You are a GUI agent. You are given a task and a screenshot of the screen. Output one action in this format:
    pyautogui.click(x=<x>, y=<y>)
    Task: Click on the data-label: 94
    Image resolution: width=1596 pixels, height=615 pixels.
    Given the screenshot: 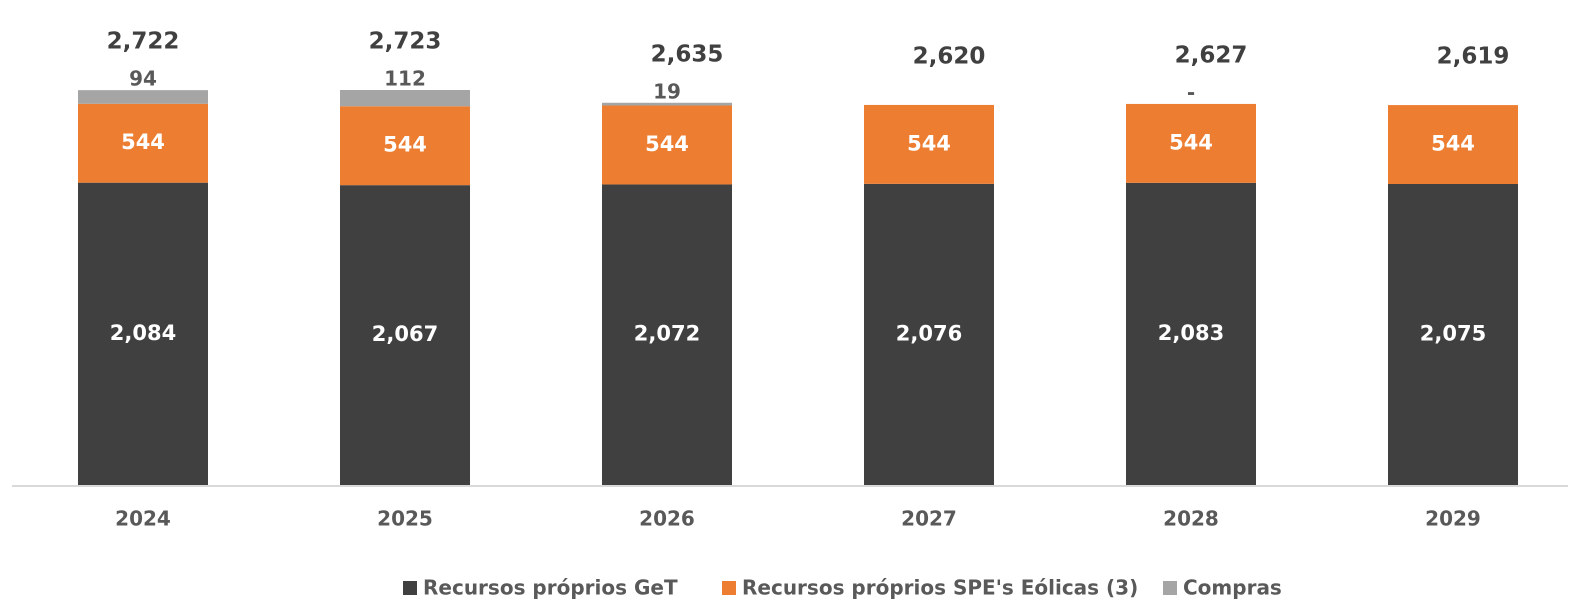 What is the action you would take?
    pyautogui.click(x=143, y=79)
    